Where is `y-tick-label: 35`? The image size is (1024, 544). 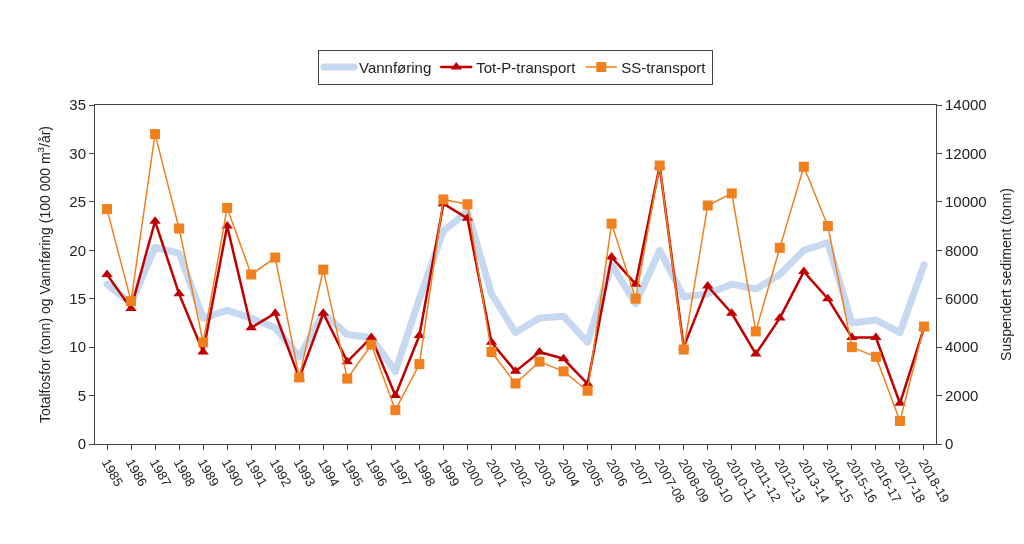
y-tick-label: 35 is located at coordinates (77, 105).